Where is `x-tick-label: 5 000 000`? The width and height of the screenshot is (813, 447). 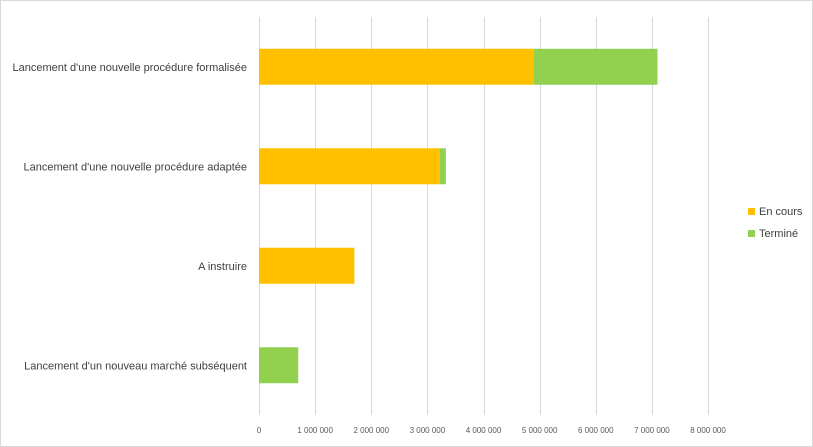 x-tick-label: 5 000 000 is located at coordinates (540, 430).